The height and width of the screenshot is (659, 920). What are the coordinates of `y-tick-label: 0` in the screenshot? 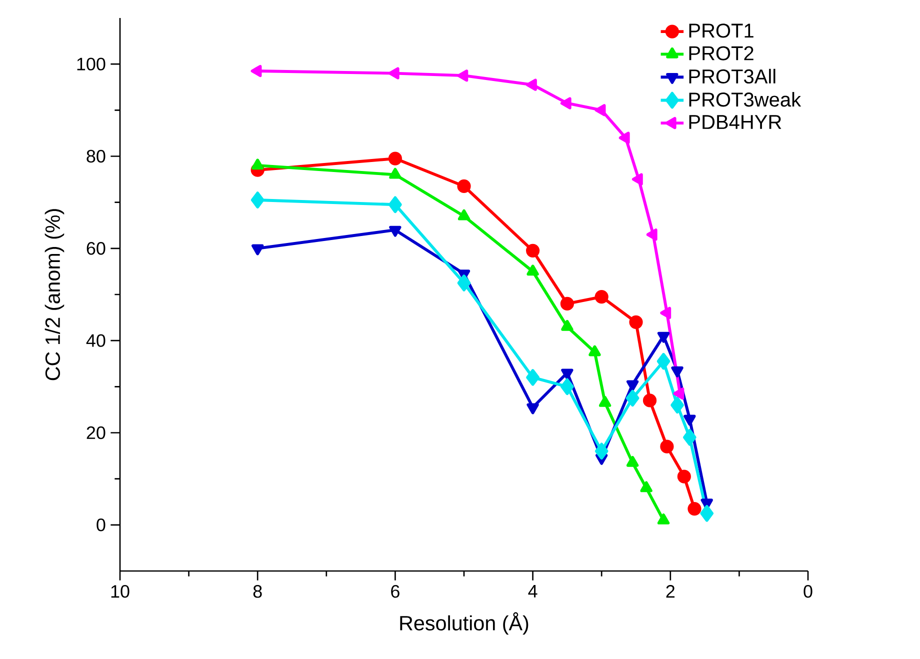 It's located at (101, 525).